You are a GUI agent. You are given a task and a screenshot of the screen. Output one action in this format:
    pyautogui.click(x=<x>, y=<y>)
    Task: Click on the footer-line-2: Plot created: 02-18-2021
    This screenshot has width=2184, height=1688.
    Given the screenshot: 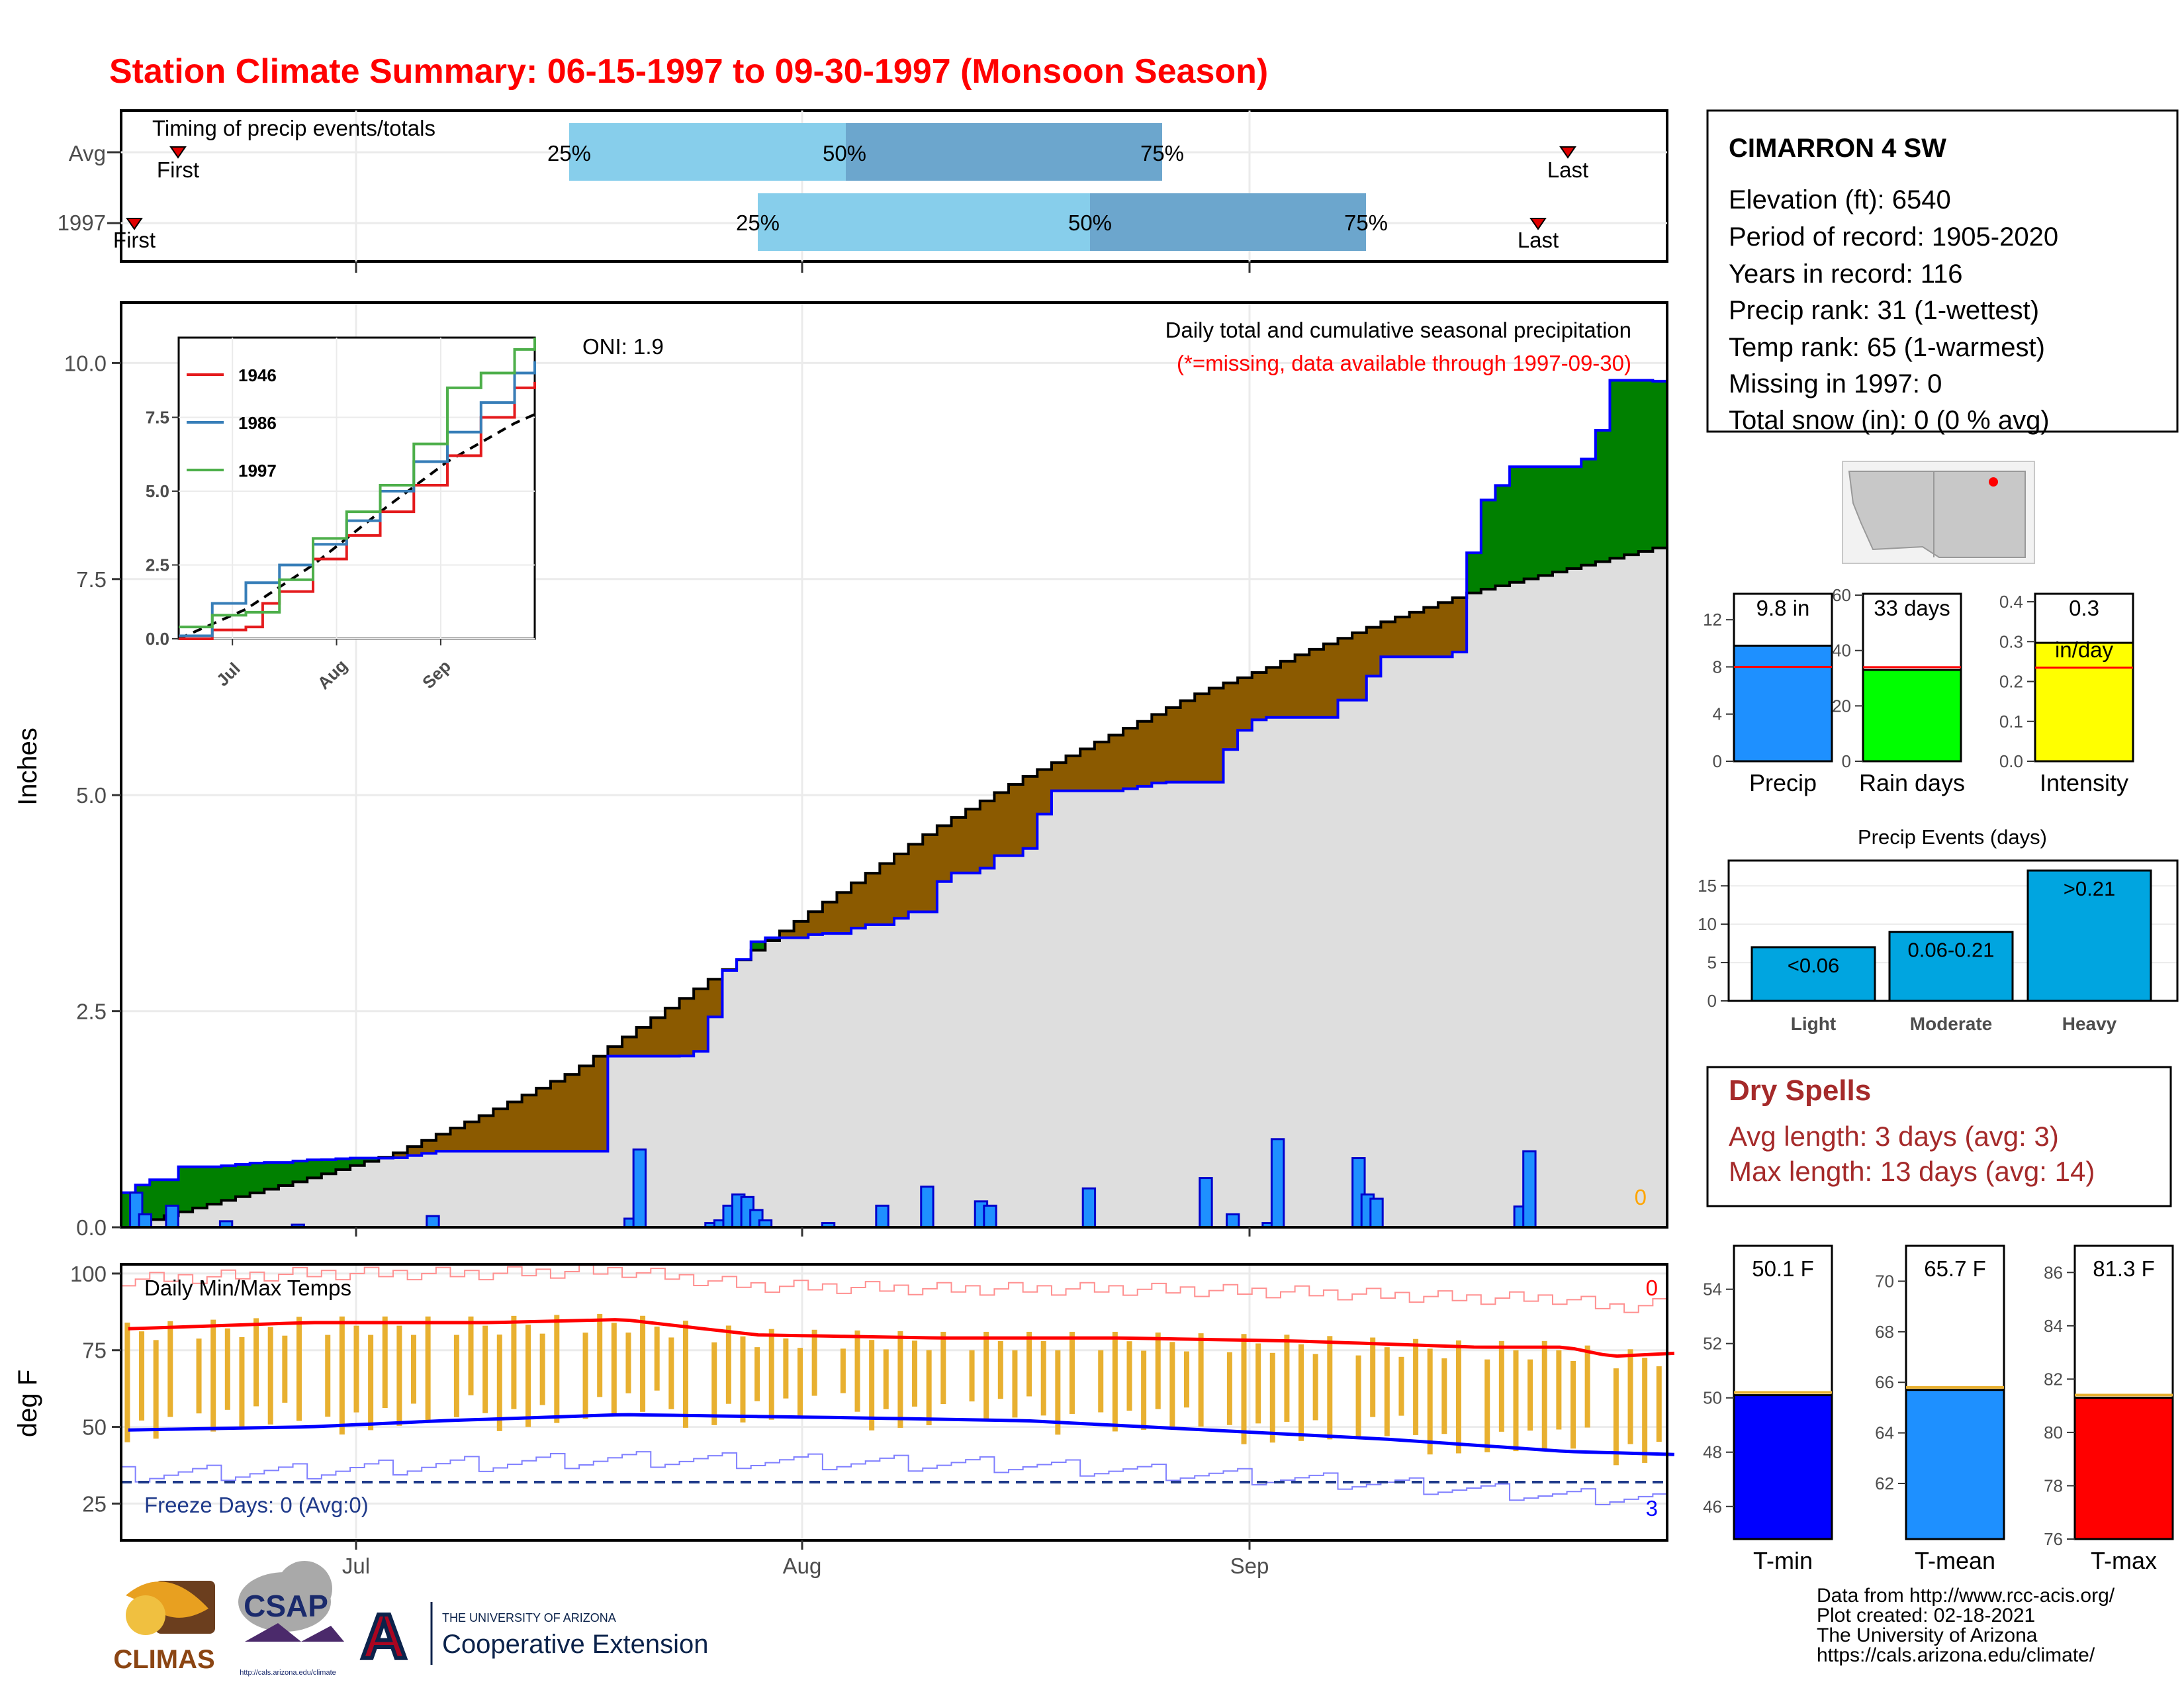 What is the action you would take?
    pyautogui.click(x=1926, y=1615)
    